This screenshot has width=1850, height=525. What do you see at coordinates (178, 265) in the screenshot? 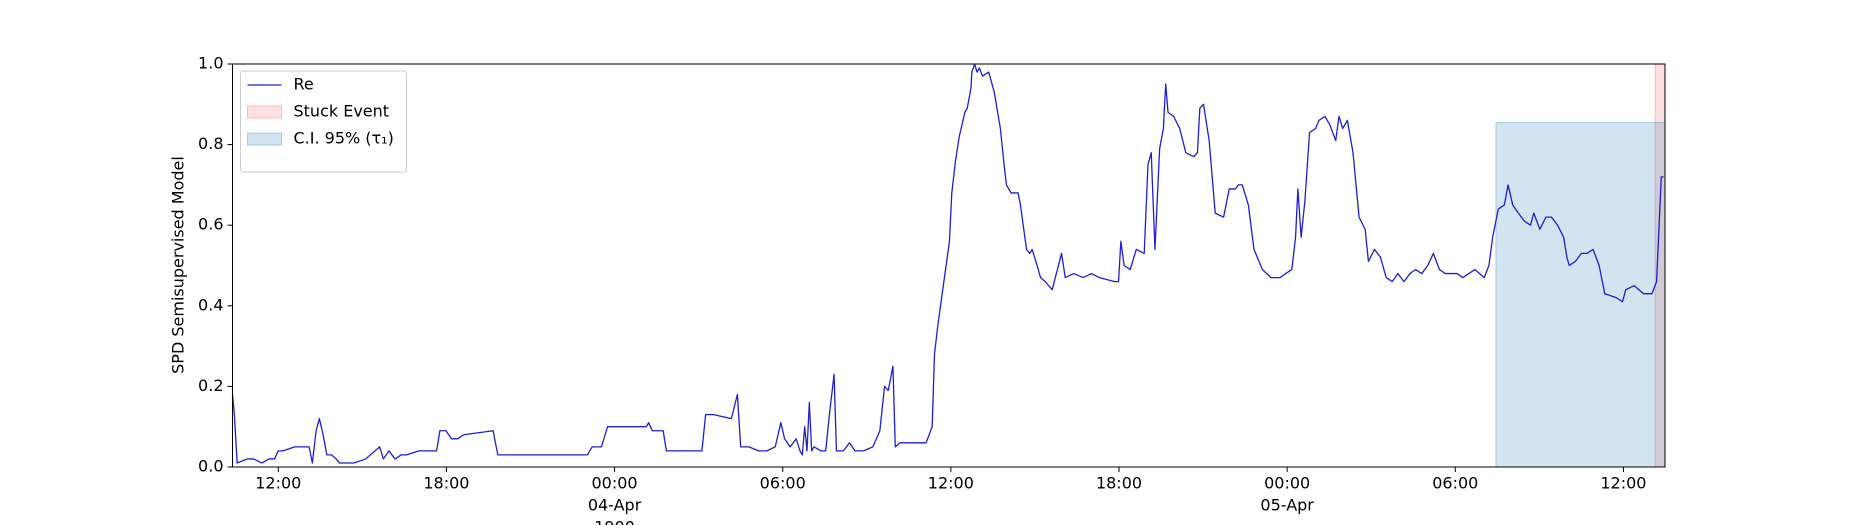
I see `y-axis-label: SPD Semisupervised Model` at bounding box center [178, 265].